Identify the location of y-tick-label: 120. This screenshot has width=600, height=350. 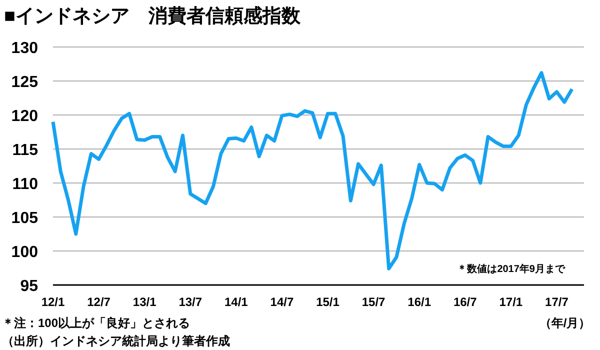
(24, 116).